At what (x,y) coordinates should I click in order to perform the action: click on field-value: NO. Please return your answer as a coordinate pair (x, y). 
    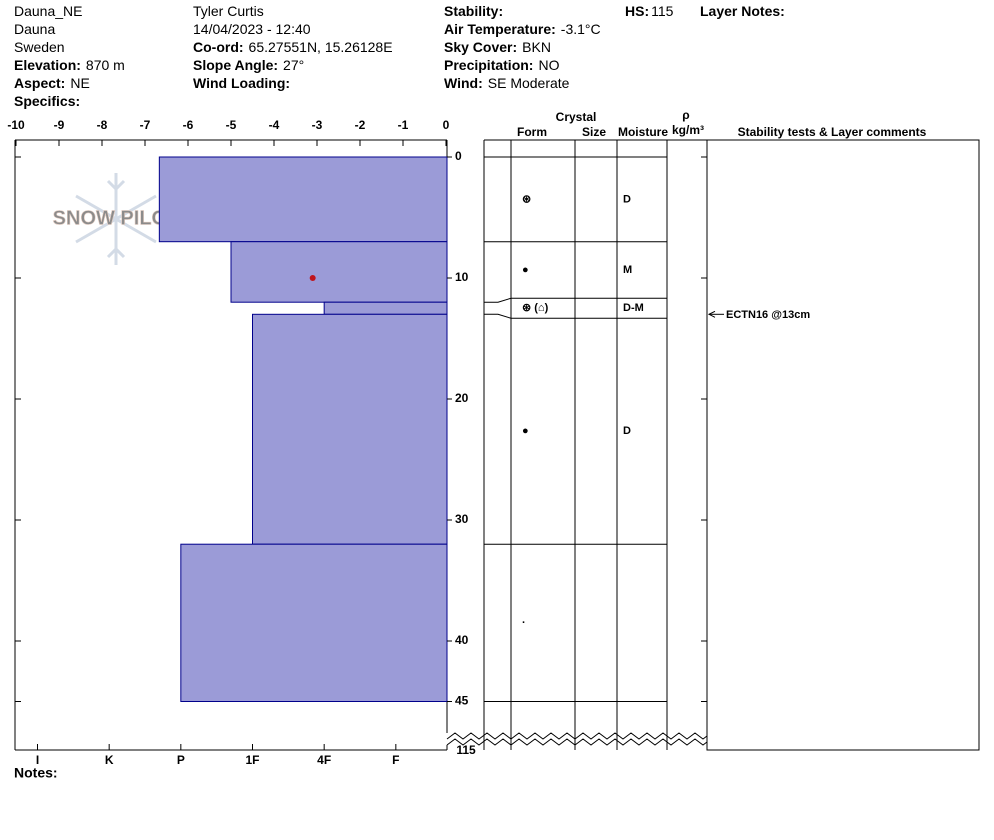
    Looking at the image, I should click on (548, 65).